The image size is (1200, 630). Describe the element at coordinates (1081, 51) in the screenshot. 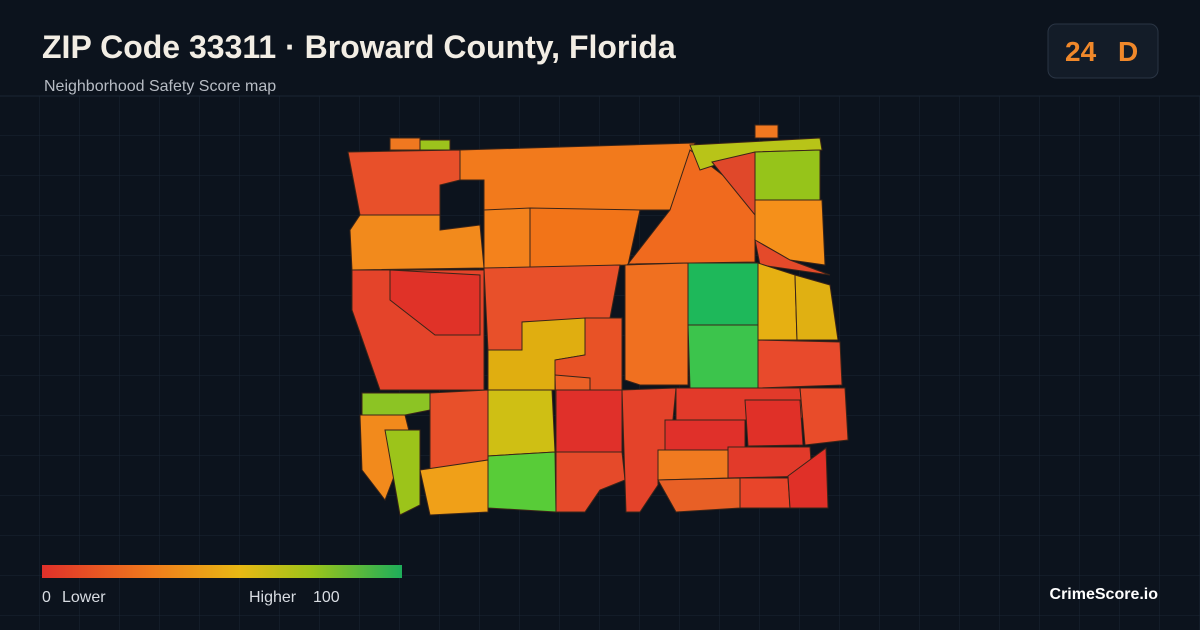

I see `score: 24` at that location.